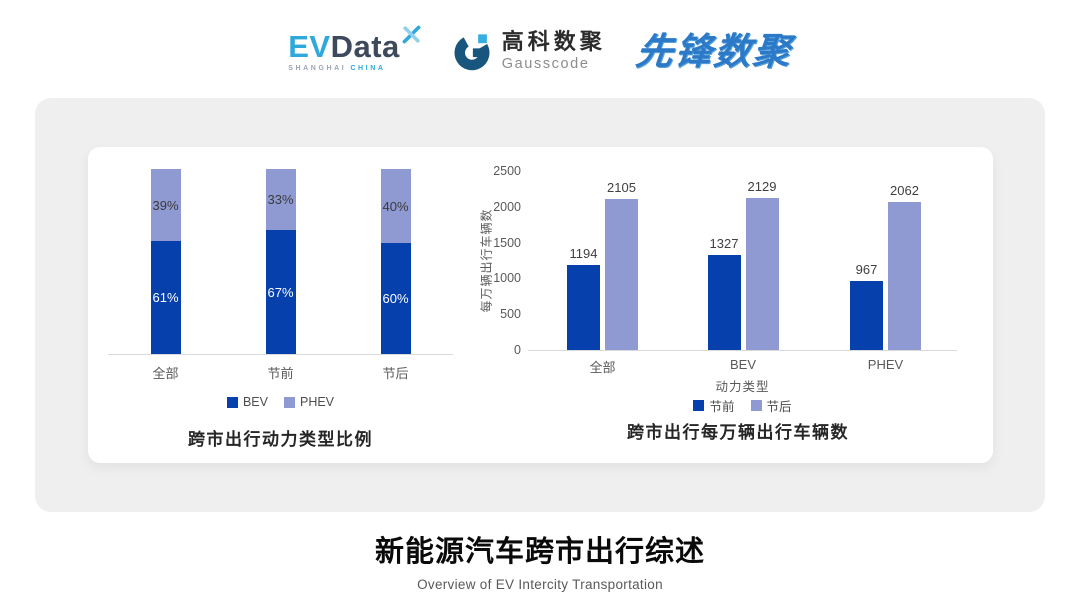  Describe the element at coordinates (742, 273) in the screenshot. I see `grouped-plot-area: 1194 2105 全部 1327 2129 BEV 967 2062 PHEV` at that location.